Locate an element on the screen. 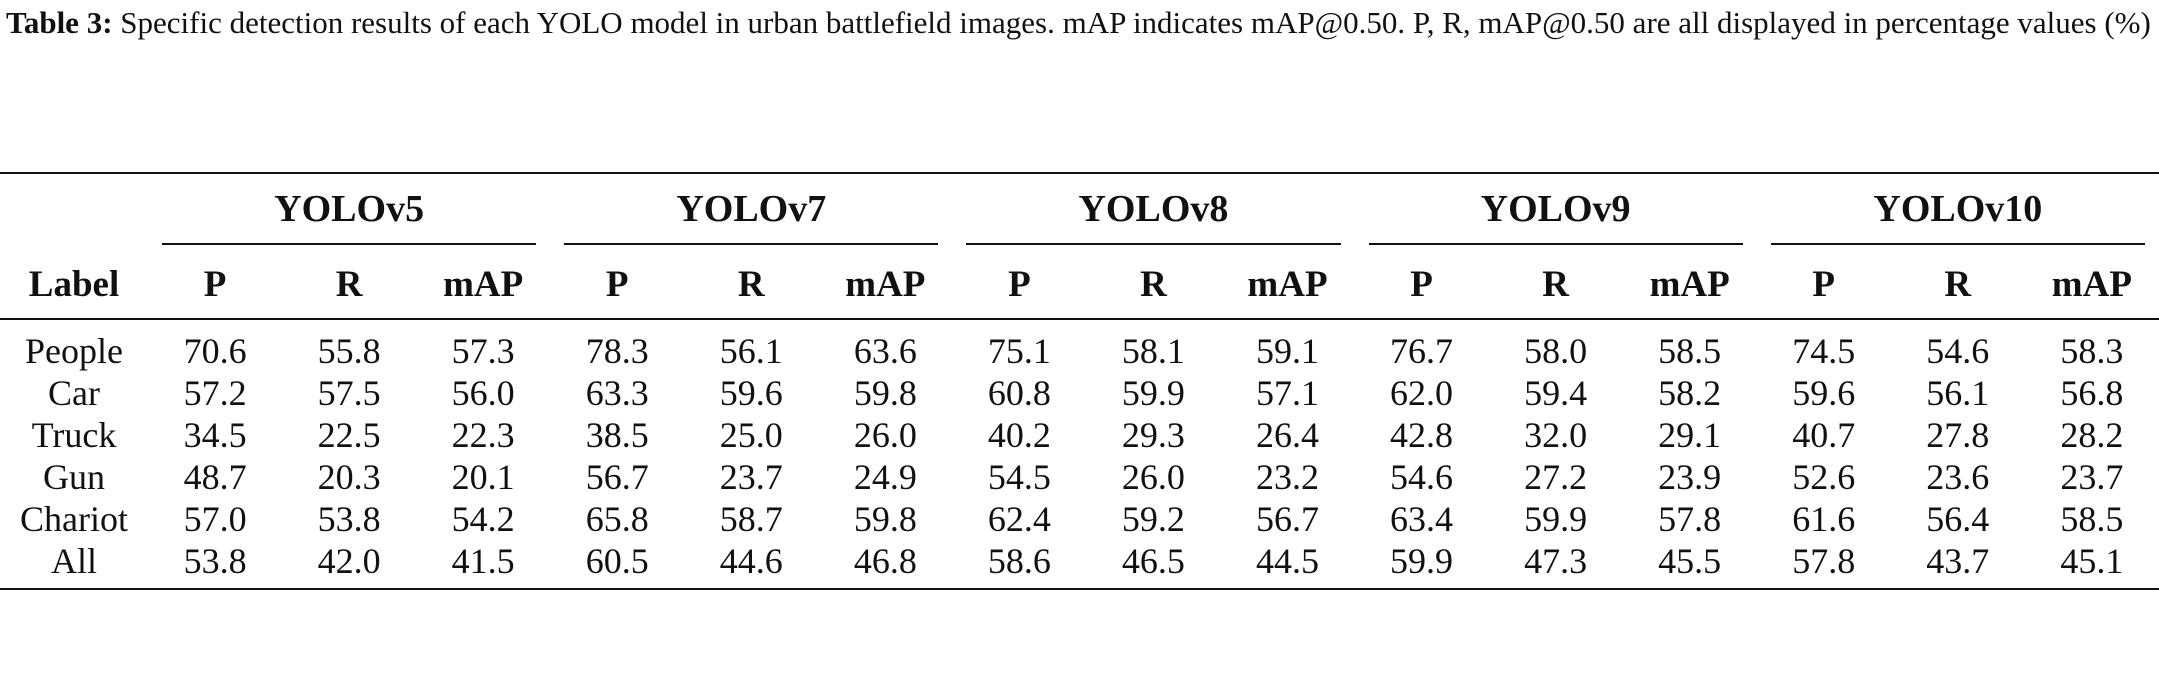 This screenshot has width=2159, height=693. label-column-header: Label is located at coordinates (74, 285).